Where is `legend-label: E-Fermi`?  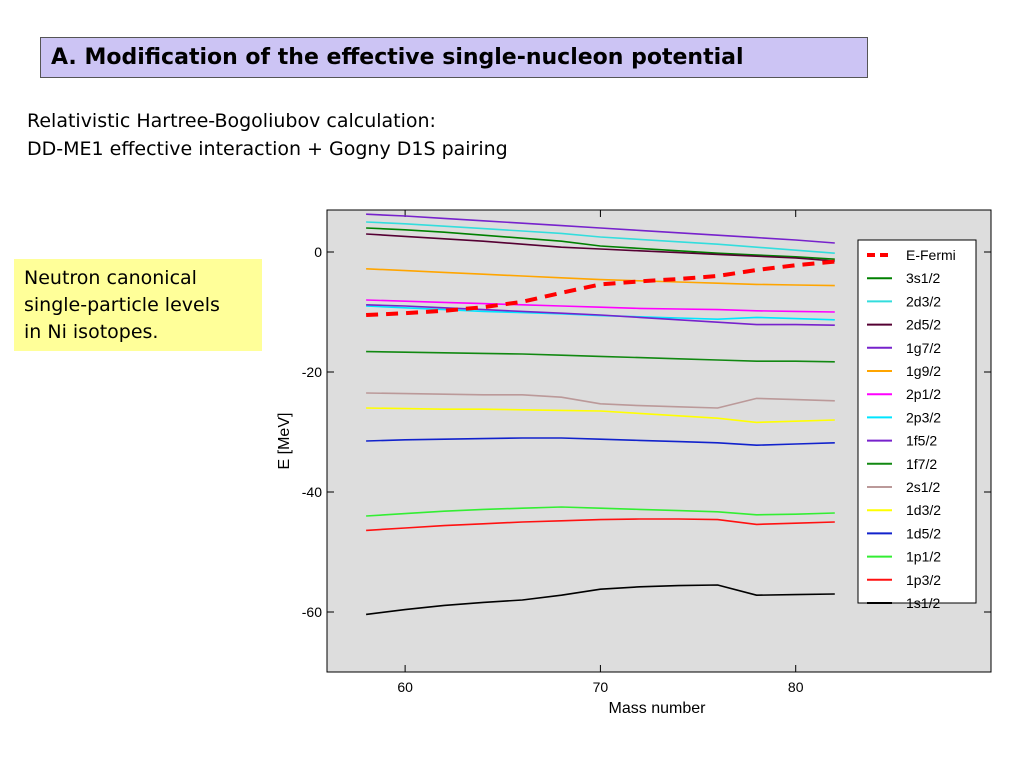 legend-label: E-Fermi is located at coordinates (931, 255).